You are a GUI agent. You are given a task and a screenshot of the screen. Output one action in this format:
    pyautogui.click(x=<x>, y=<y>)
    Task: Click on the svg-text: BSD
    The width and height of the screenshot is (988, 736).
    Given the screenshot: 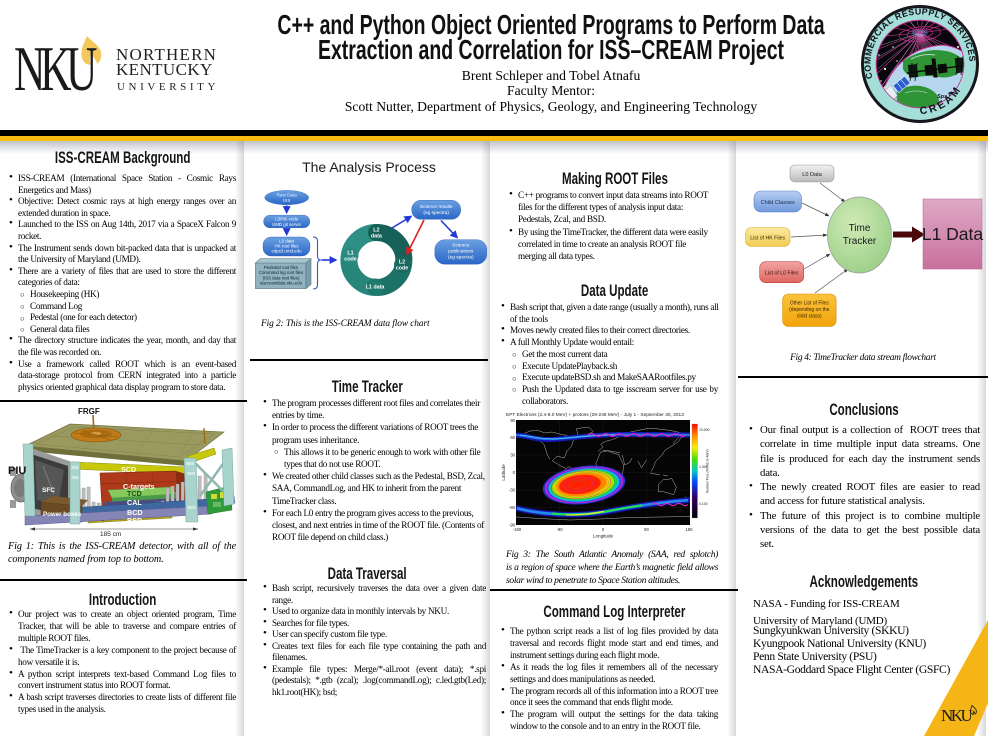 What is the action you would take?
    pyautogui.click(x=134, y=520)
    